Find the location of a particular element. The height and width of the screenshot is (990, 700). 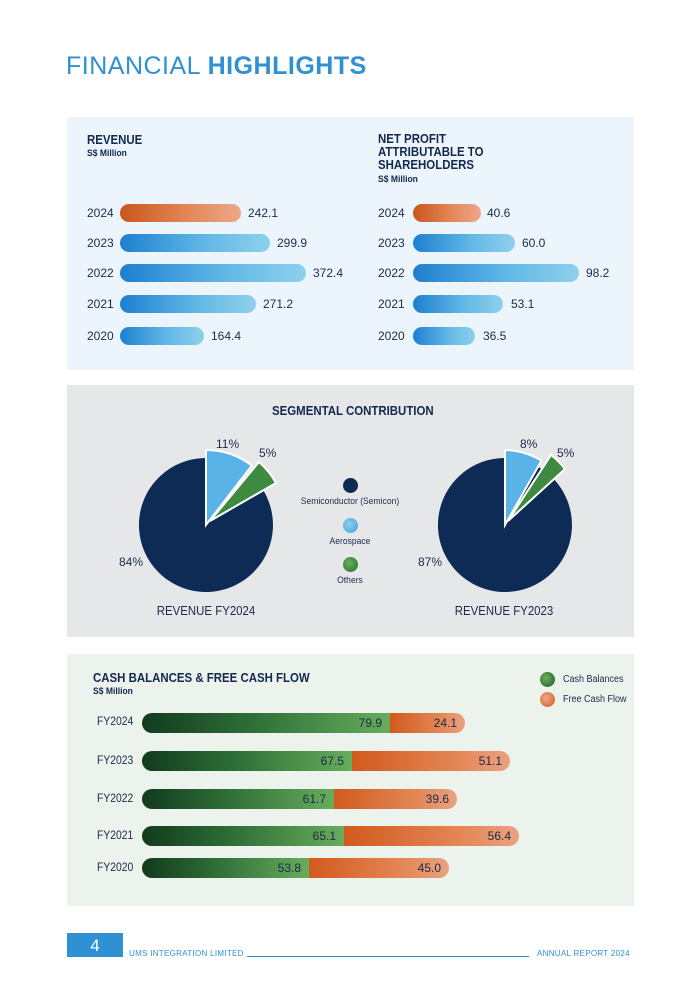

fcf-segment: 24.1 is located at coordinates (427, 723).